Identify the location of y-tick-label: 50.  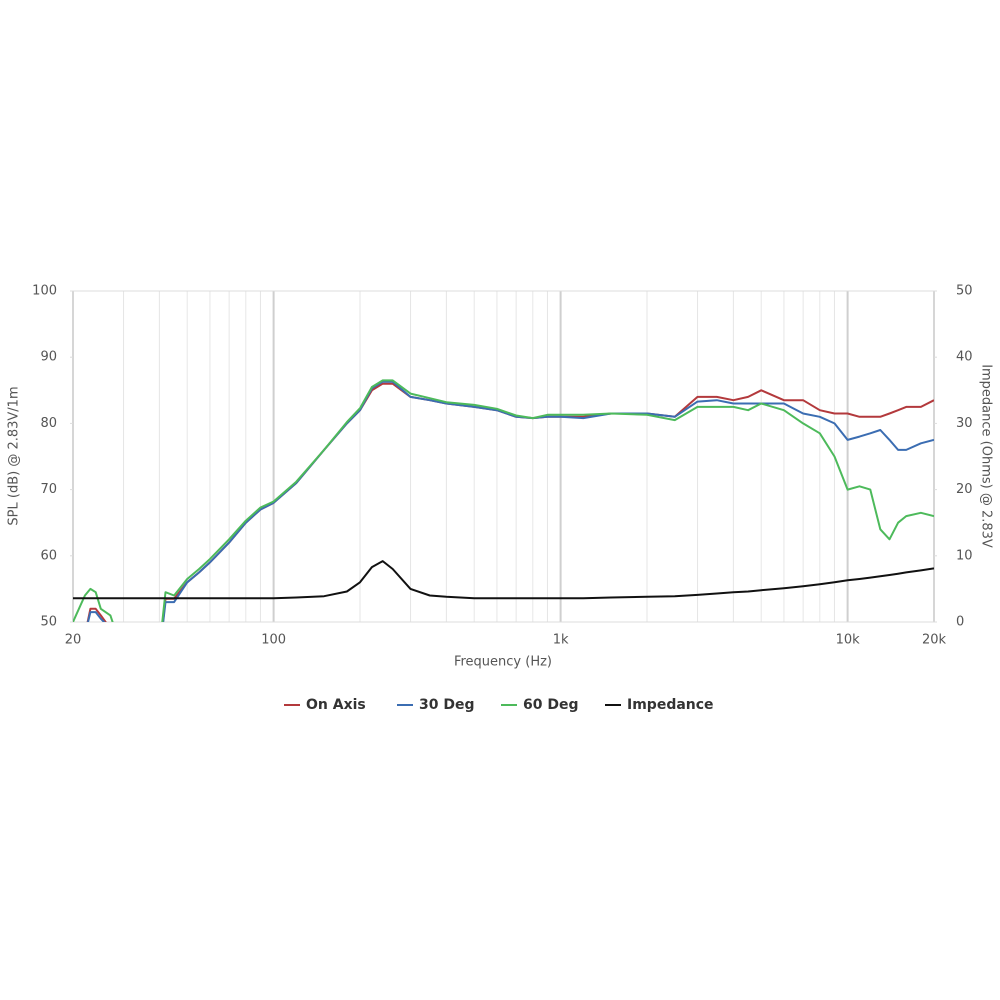
(48, 622).